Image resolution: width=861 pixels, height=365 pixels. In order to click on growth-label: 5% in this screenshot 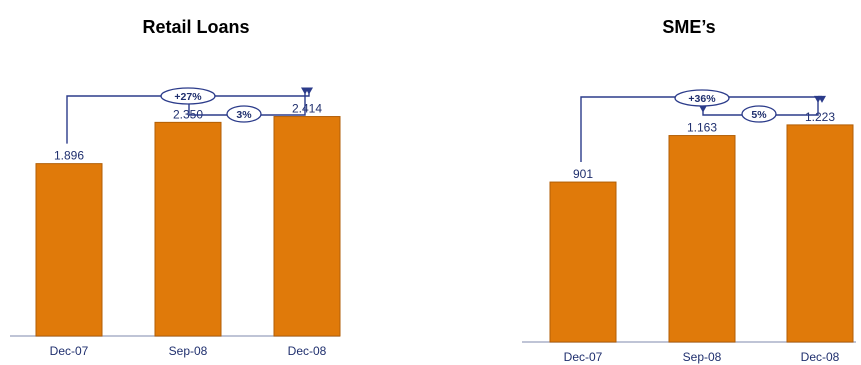, I will do `click(759, 115)`.